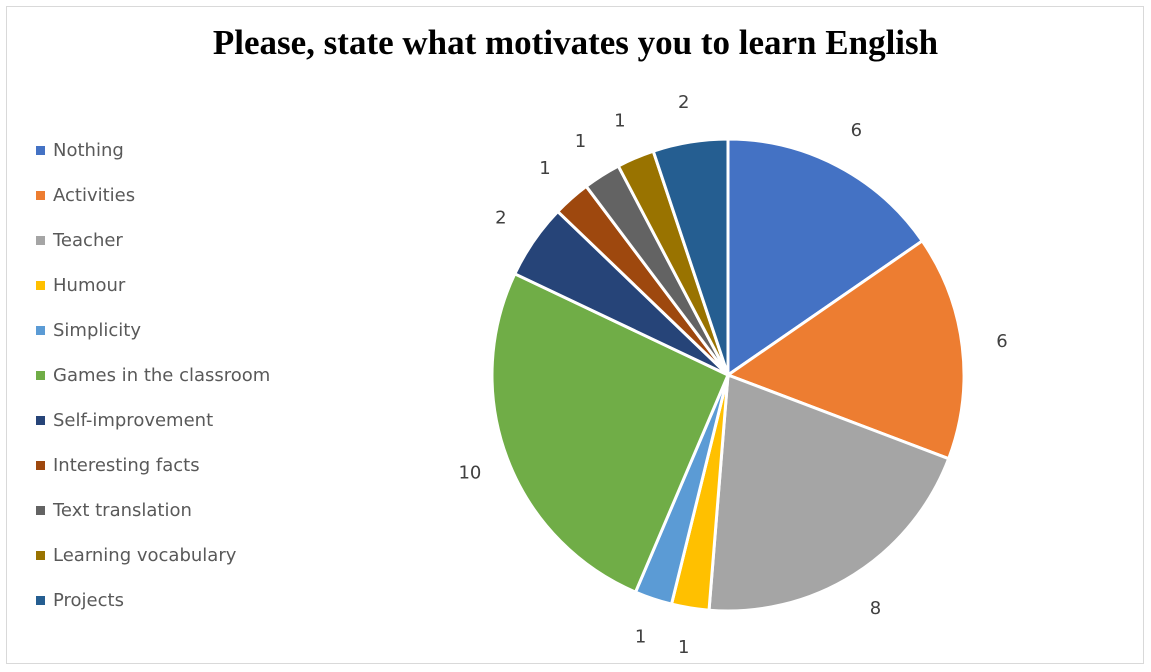 This screenshot has width=1151, height=672. What do you see at coordinates (153, 290) in the screenshot?
I see `legend-item: Humour` at bounding box center [153, 290].